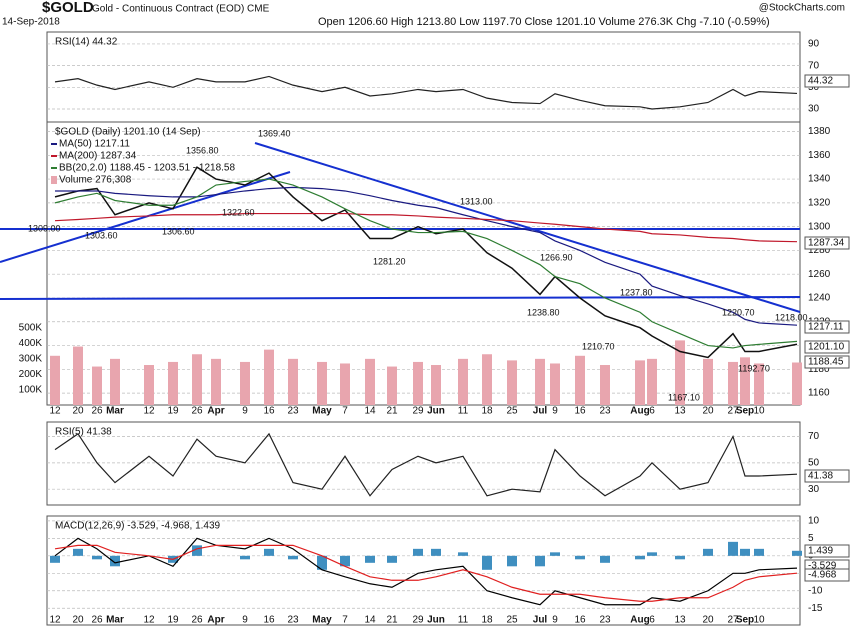  I want to click on panel-title: MACD(12,26,9) -3.529, -4.968, 1.439, so click(138, 526).